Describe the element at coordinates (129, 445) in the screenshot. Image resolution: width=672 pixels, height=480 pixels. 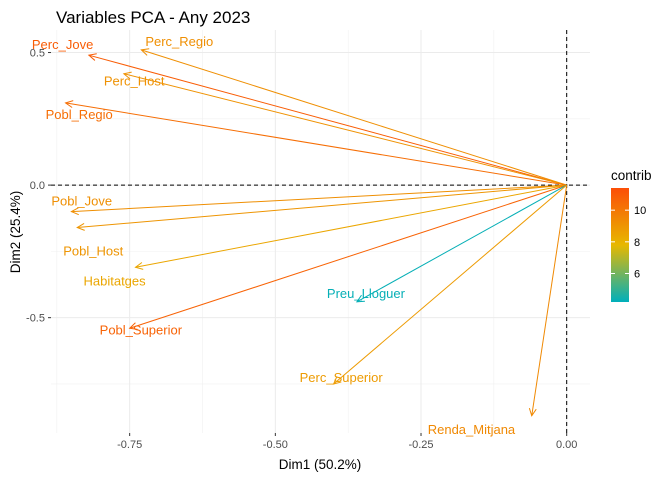
I see `x-tick-label: -0.75` at that location.